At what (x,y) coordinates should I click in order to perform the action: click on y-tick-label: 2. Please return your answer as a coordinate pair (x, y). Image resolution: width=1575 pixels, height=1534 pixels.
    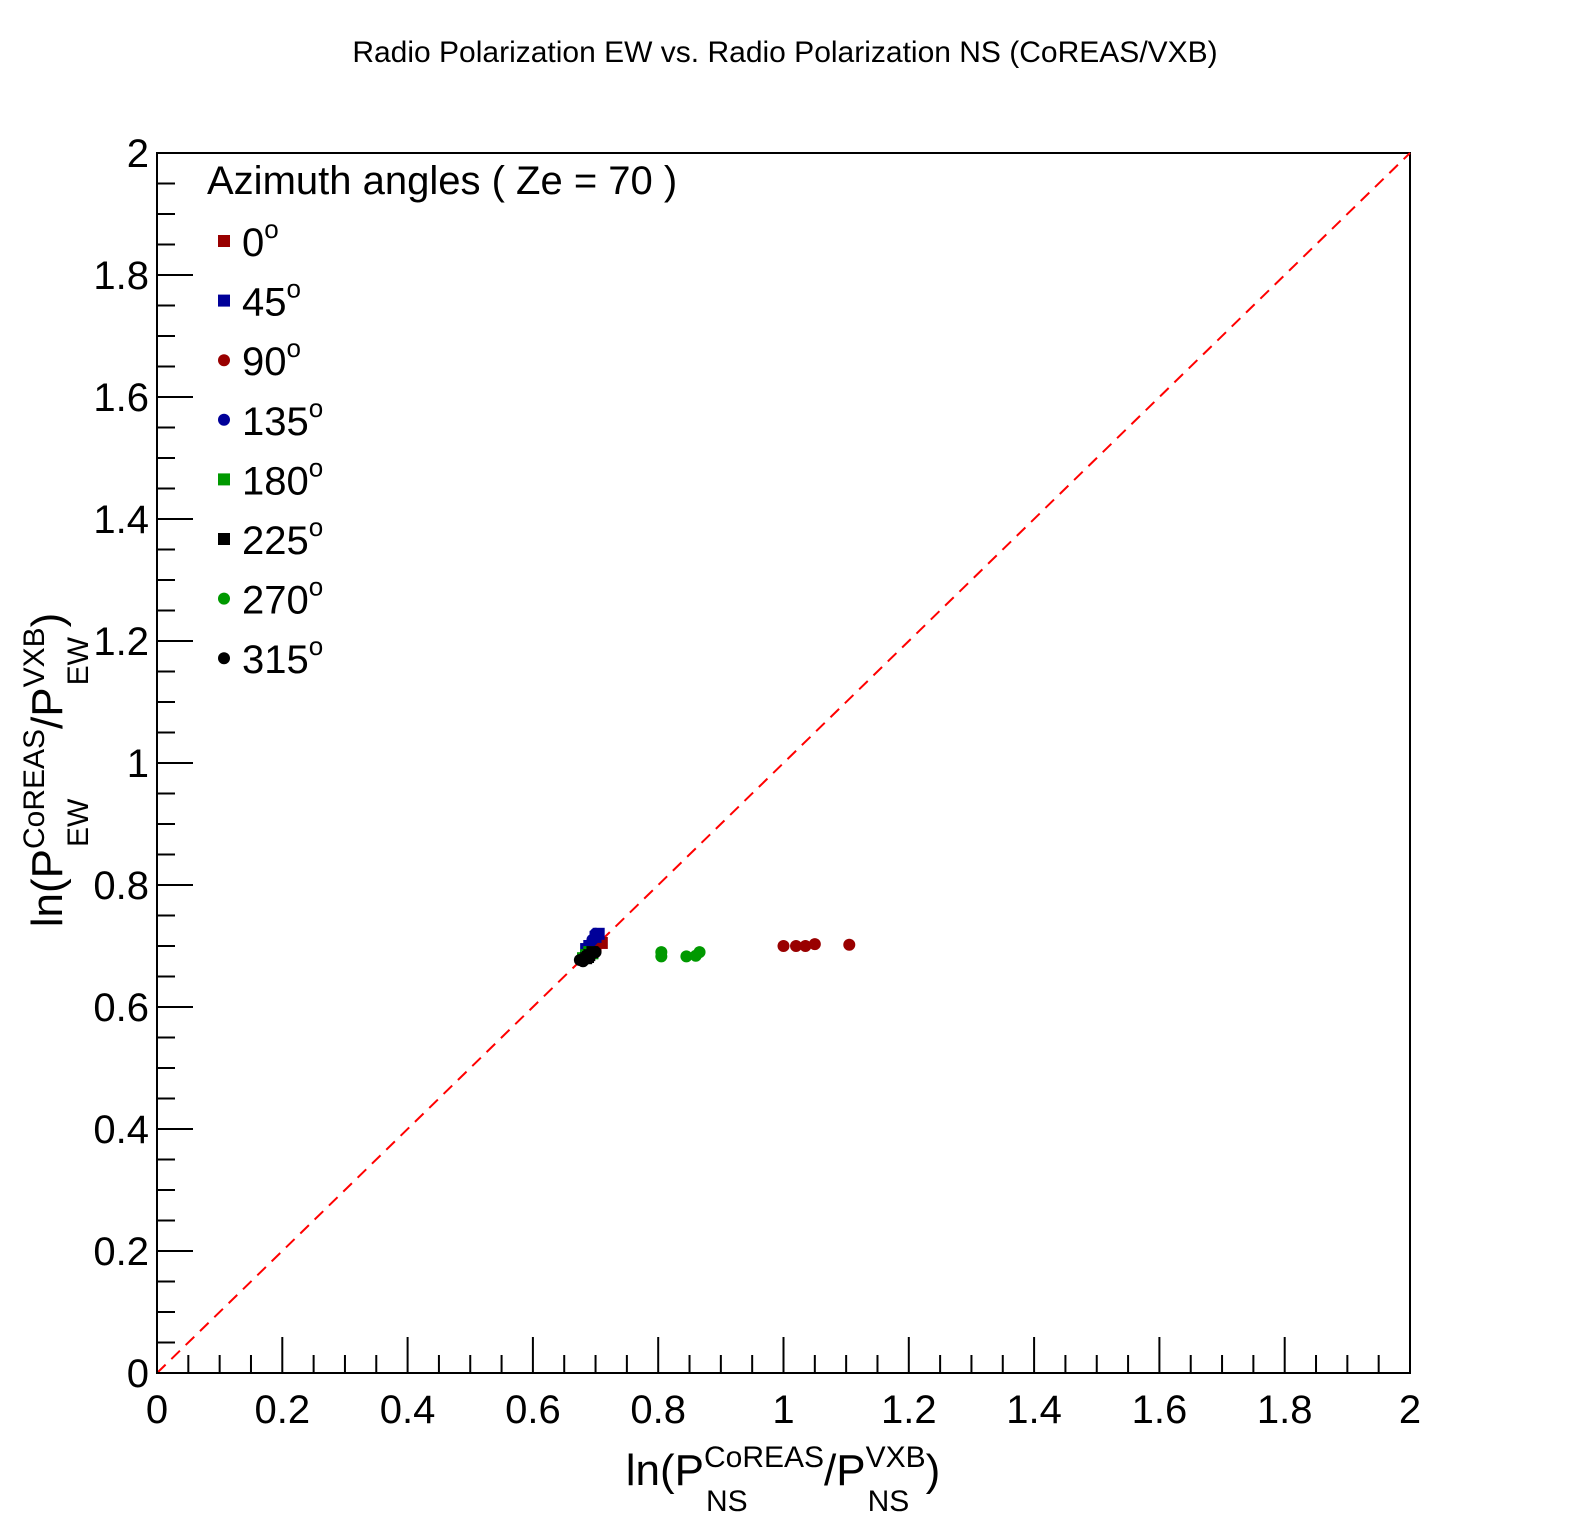
    Looking at the image, I should click on (138, 154).